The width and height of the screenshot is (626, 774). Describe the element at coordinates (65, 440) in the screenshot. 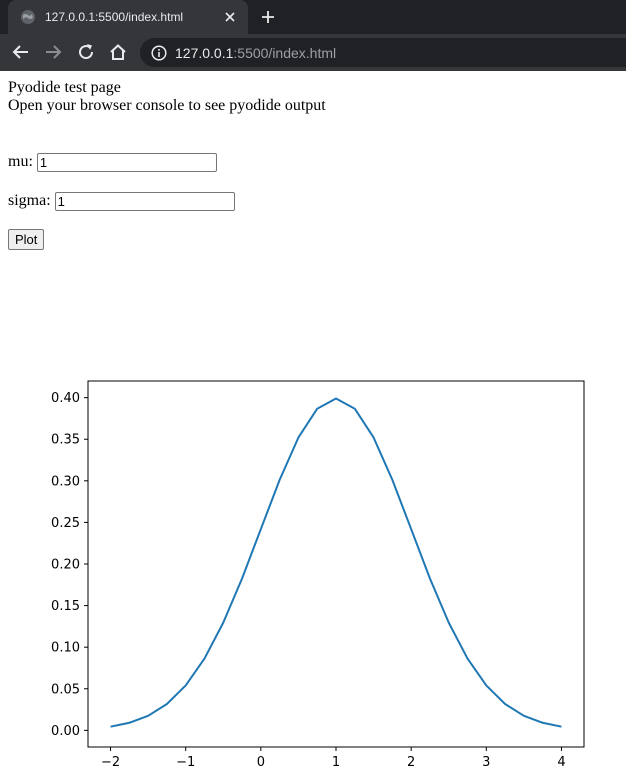

I see `y-tick-label: 0.35` at that location.